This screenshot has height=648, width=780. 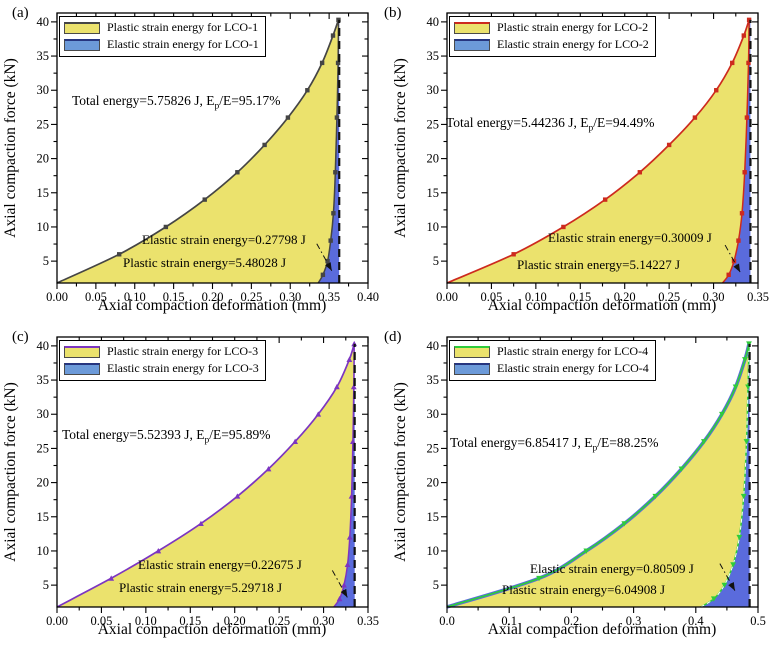 I want to click on legend-row-elastic: Elastic strain energy for LCO-3, so click(x=161, y=368).